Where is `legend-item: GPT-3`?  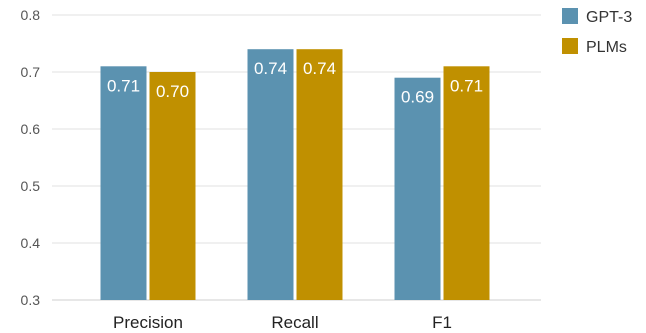 legend-item: GPT-3 is located at coordinates (597, 17).